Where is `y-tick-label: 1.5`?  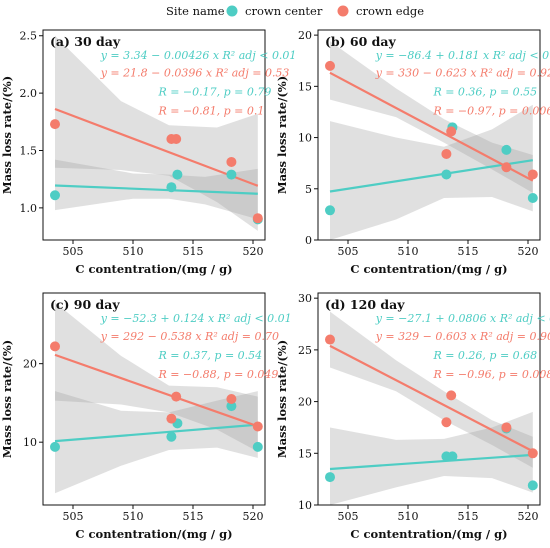
y-tick-label: 1.5 is located at coordinates (29, 150).